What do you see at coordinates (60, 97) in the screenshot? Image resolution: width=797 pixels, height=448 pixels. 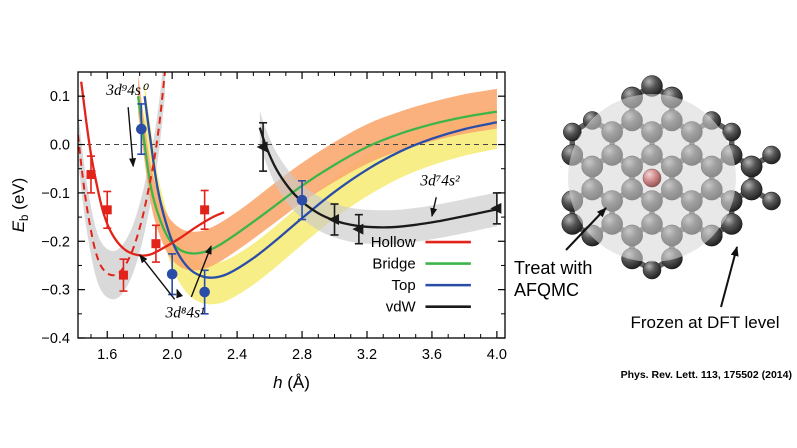 I see `y-tick-label: 0.1` at bounding box center [60, 97].